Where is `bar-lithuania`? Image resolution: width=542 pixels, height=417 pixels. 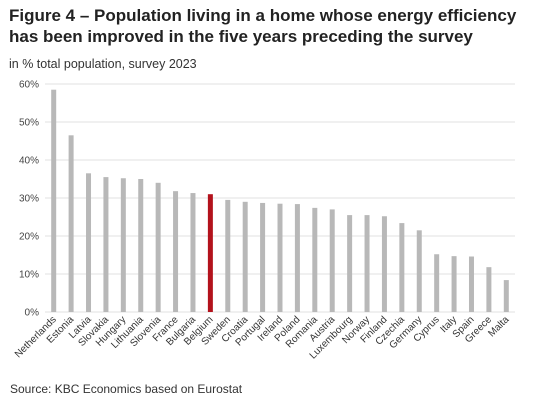
bar-lithuania is located at coordinates (141, 245).